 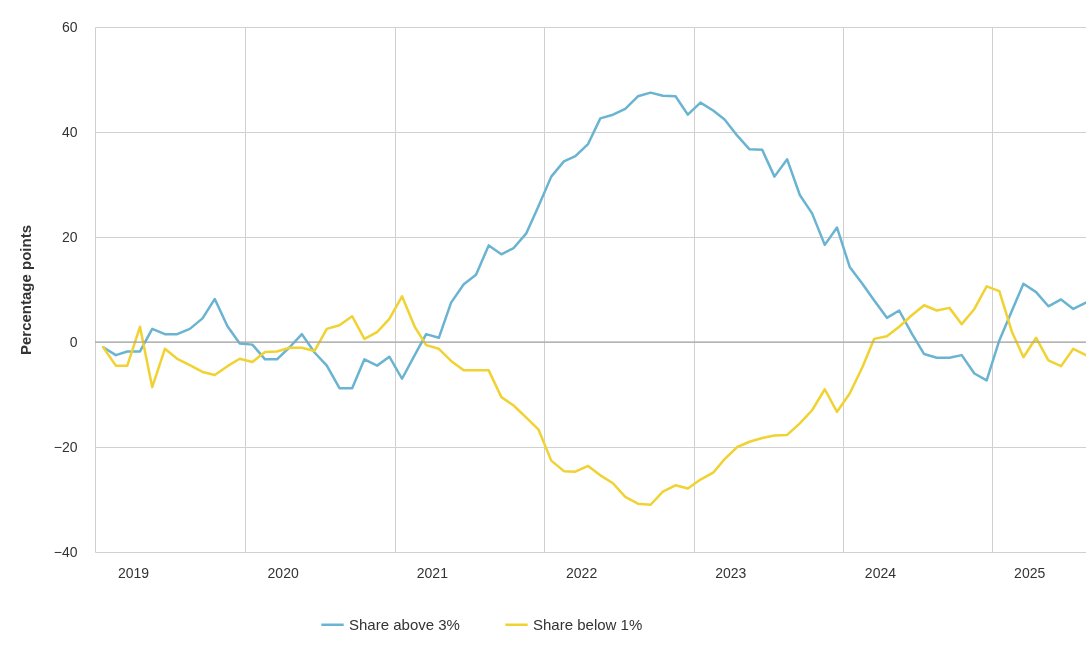 I want to click on legend-label: Share above 3%, so click(x=404, y=624).